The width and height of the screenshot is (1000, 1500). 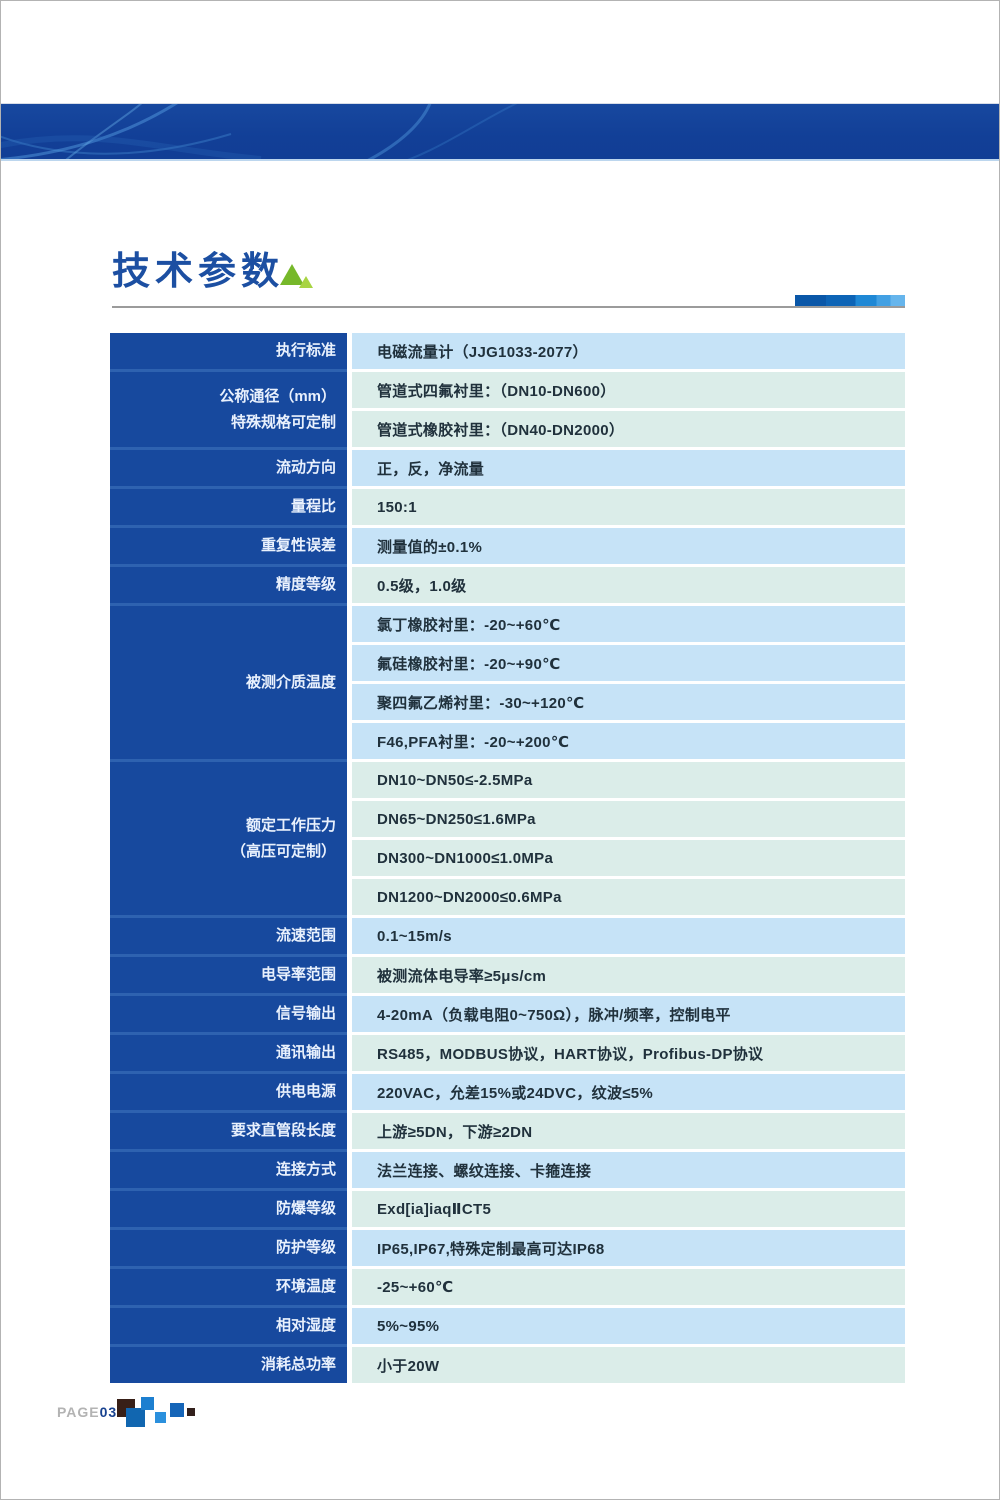 What do you see at coordinates (628, 897) in the screenshot?
I see `spec-value: DN1200~DN2000≤0.6MPa` at bounding box center [628, 897].